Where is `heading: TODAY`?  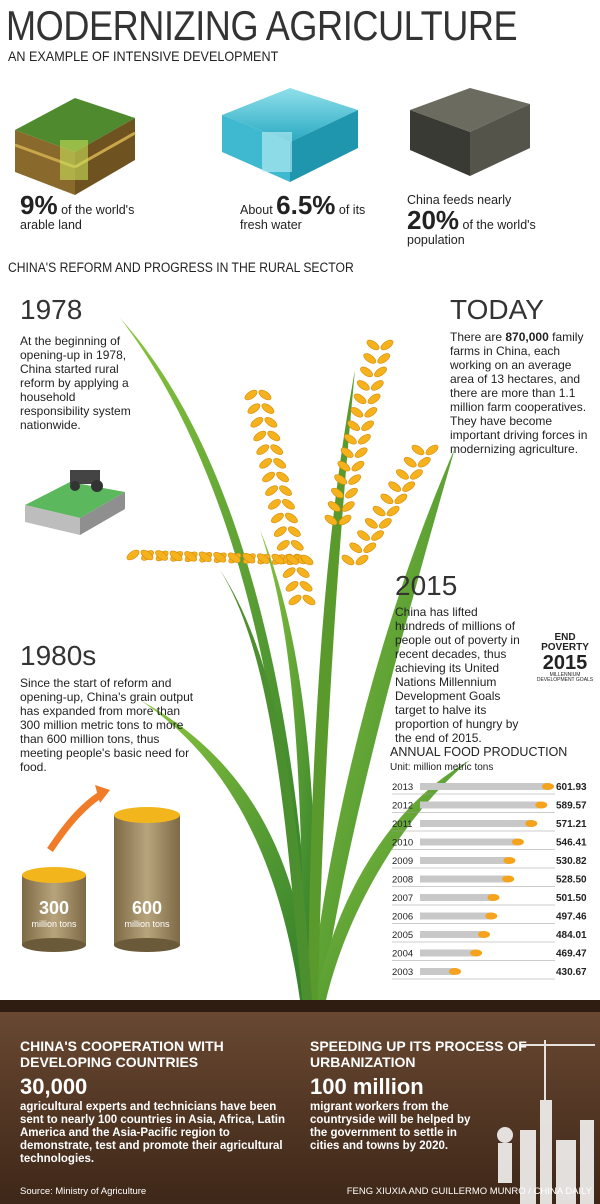
heading: TODAY is located at coordinates (497, 309).